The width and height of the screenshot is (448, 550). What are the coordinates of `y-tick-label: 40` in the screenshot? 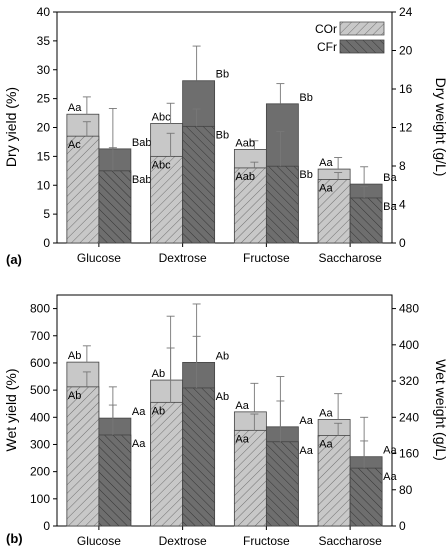 It's located at (44, 12).